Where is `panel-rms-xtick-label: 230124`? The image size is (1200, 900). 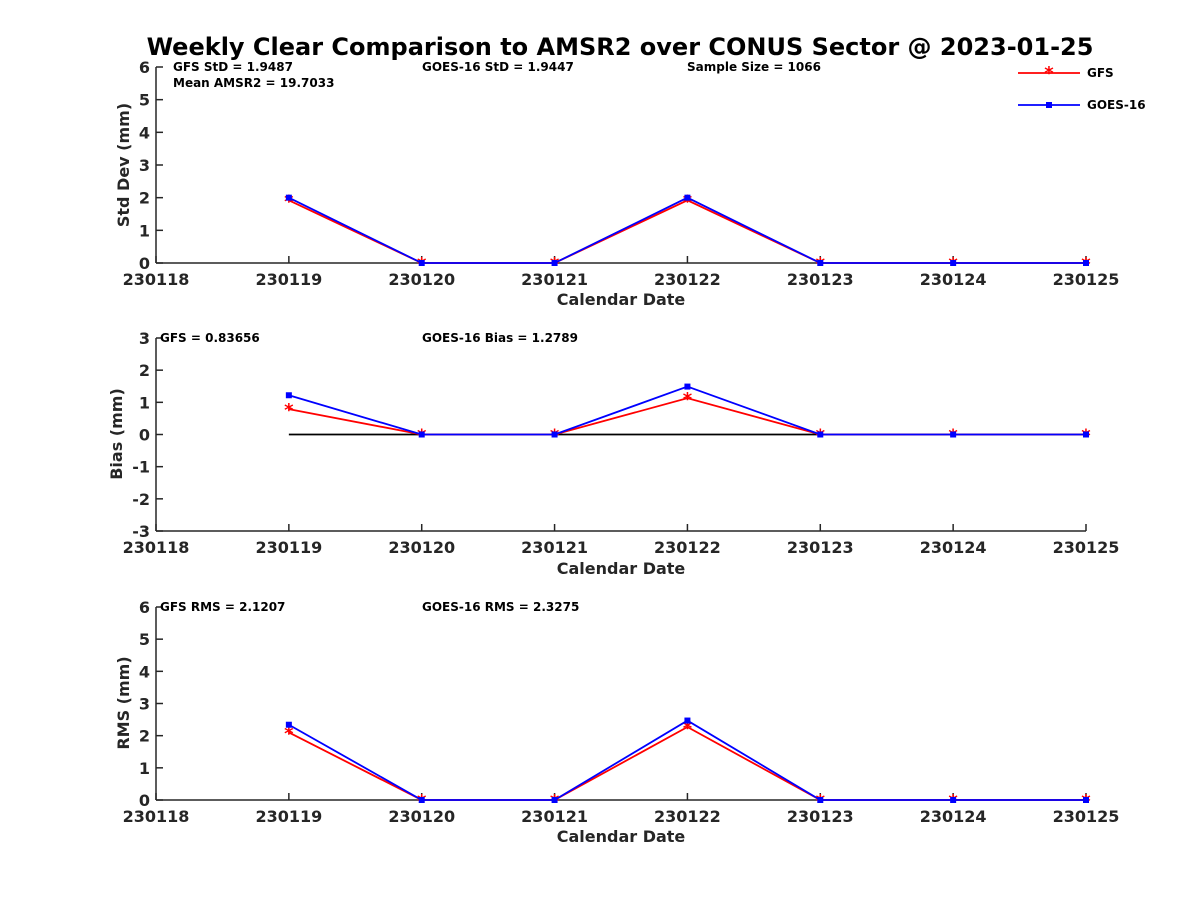 panel-rms-xtick-label: 230124 is located at coordinates (953, 816).